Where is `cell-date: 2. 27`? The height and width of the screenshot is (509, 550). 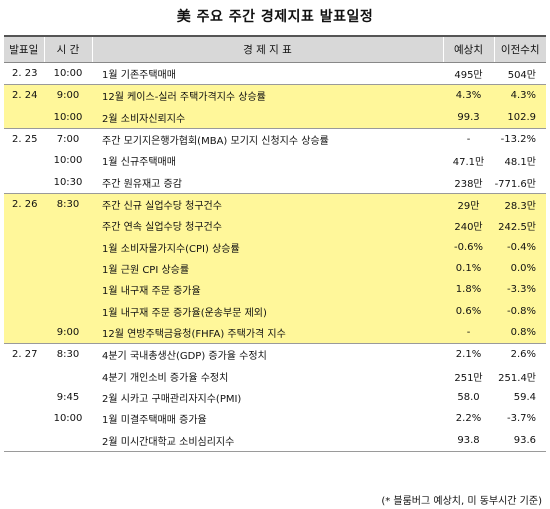 cell-date: 2. 27 is located at coordinates (24, 354).